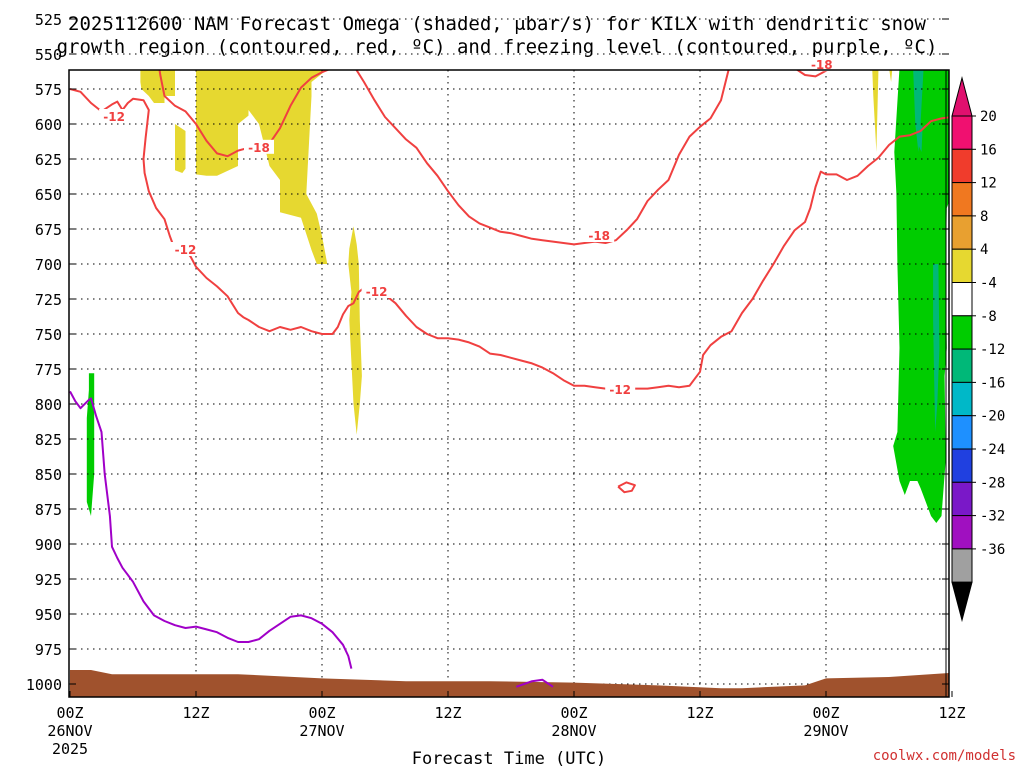  I want to click on x-tick-date: 26NOV, so click(69, 731).